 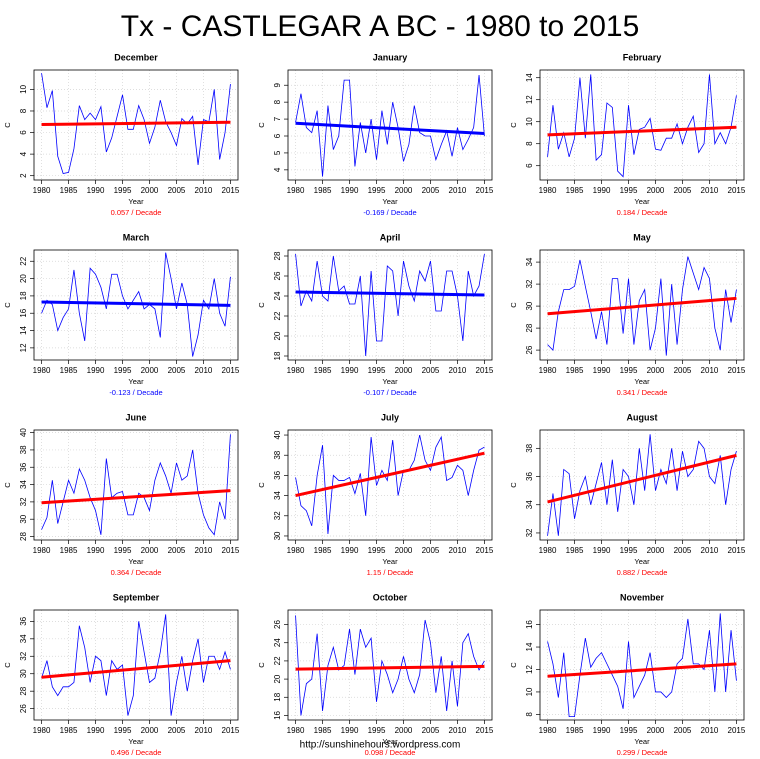 What do you see at coordinates (529, 143) in the screenshot?
I see `y-tick-label: 8` at bounding box center [529, 143].